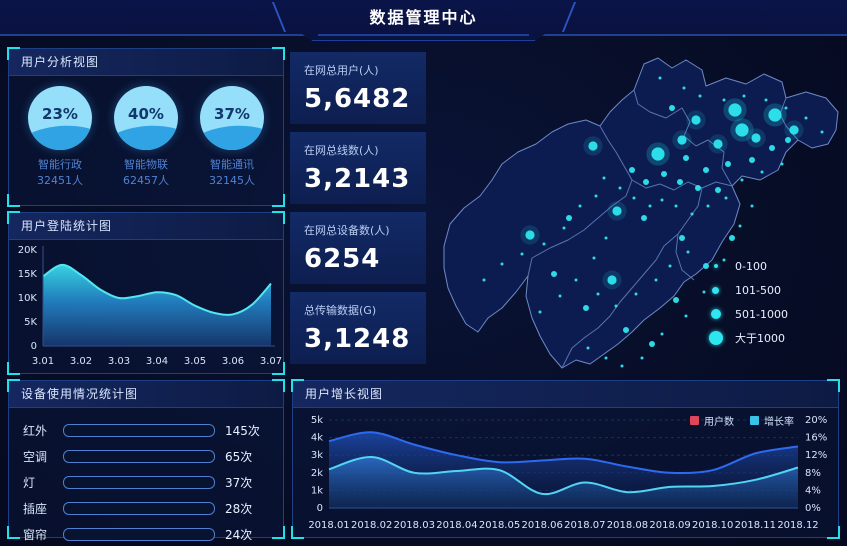  Describe the element at coordinates (317, 473) in the screenshot. I see `left-tick-label: 2k` at that location.